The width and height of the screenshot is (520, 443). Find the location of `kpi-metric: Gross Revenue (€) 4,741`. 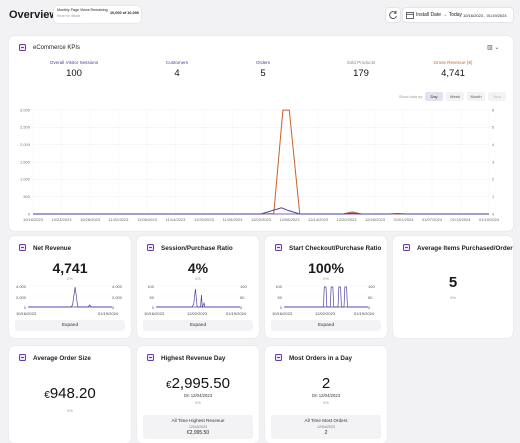

kpi-metric: Gross Revenue (€) 4,741 is located at coordinates (453, 69).